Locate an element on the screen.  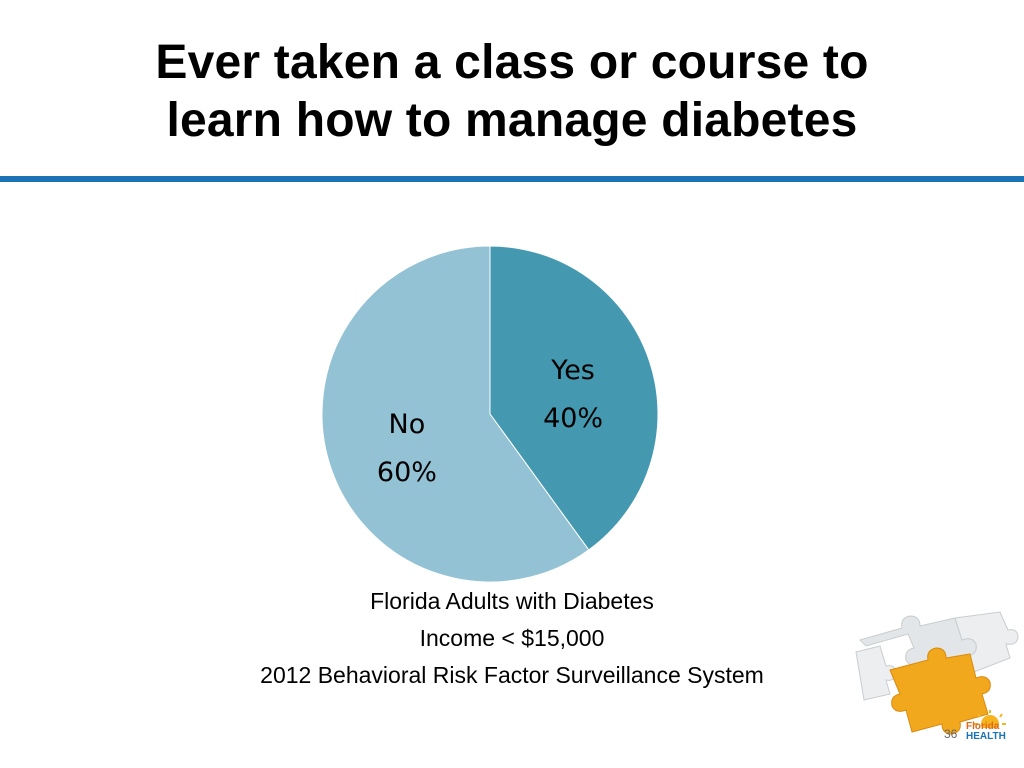
pie-value-yes: 40% is located at coordinates (573, 418).